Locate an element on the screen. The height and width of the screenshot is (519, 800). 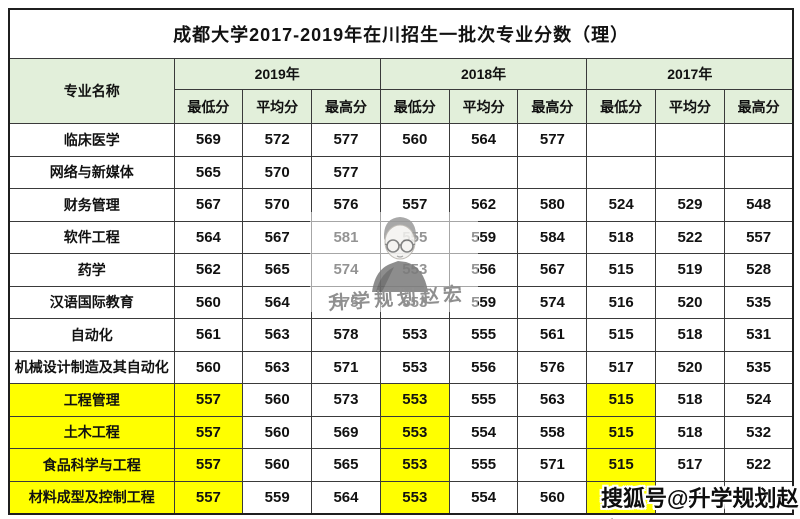
score-cell: 558 is located at coordinates (552, 432).